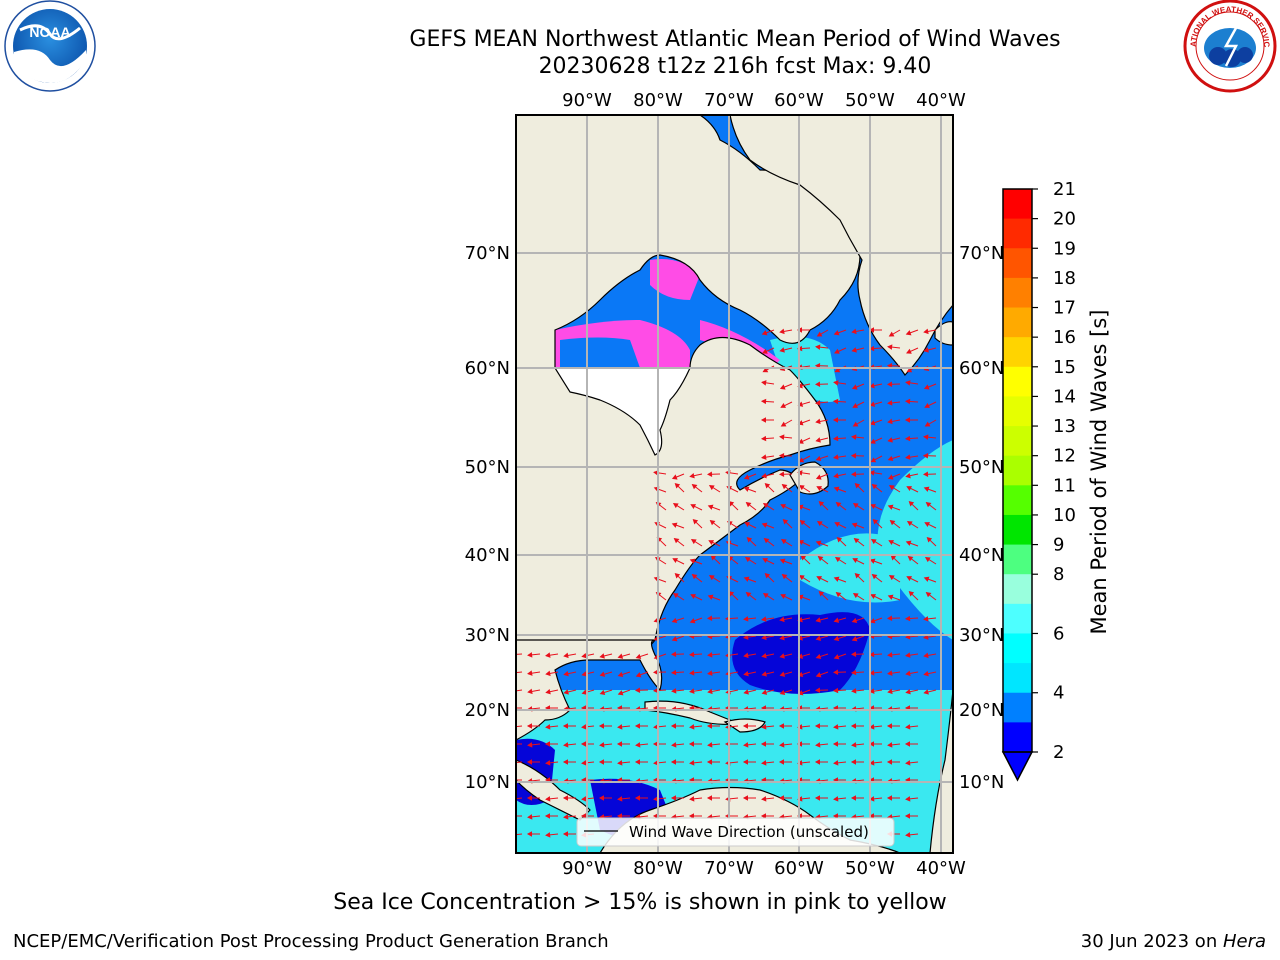  What do you see at coordinates (1099, 472) in the screenshot?
I see `colorbar-title: Mean Period of Wind Waves [s]` at bounding box center [1099, 472].